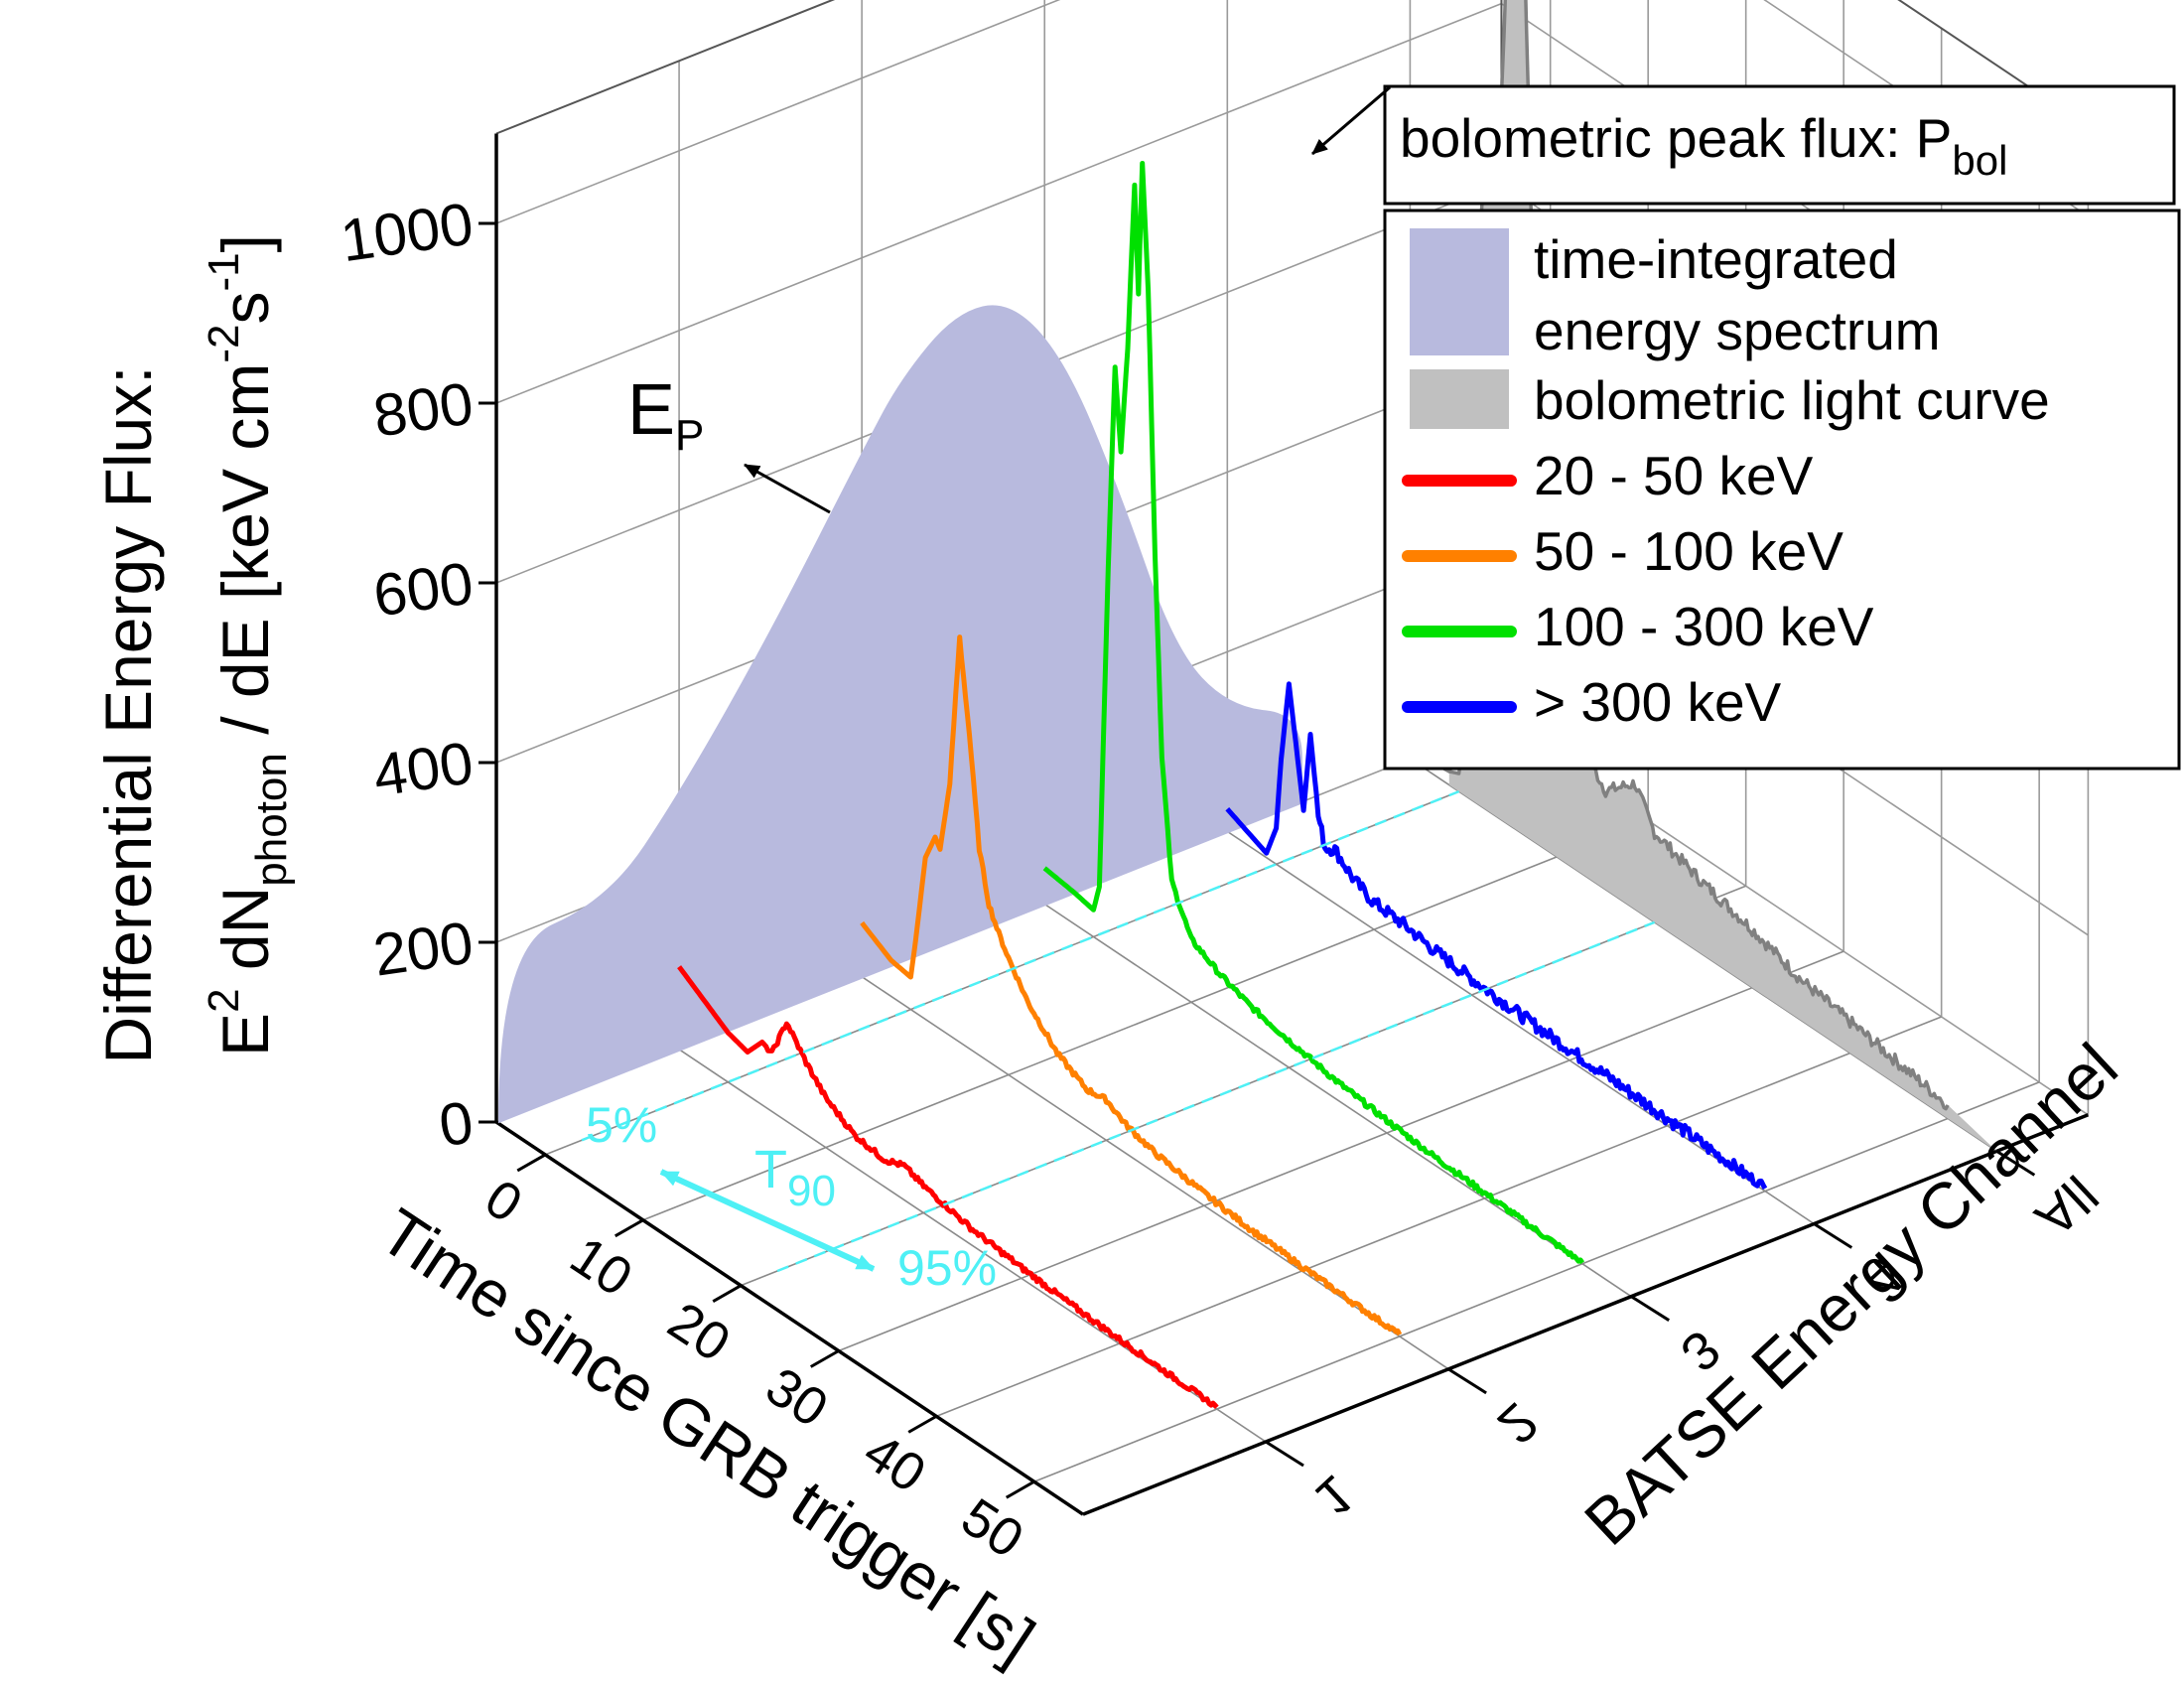  Describe the element at coordinates (503, 1202) in the screenshot. I see `x-tick-label: 0` at that location.